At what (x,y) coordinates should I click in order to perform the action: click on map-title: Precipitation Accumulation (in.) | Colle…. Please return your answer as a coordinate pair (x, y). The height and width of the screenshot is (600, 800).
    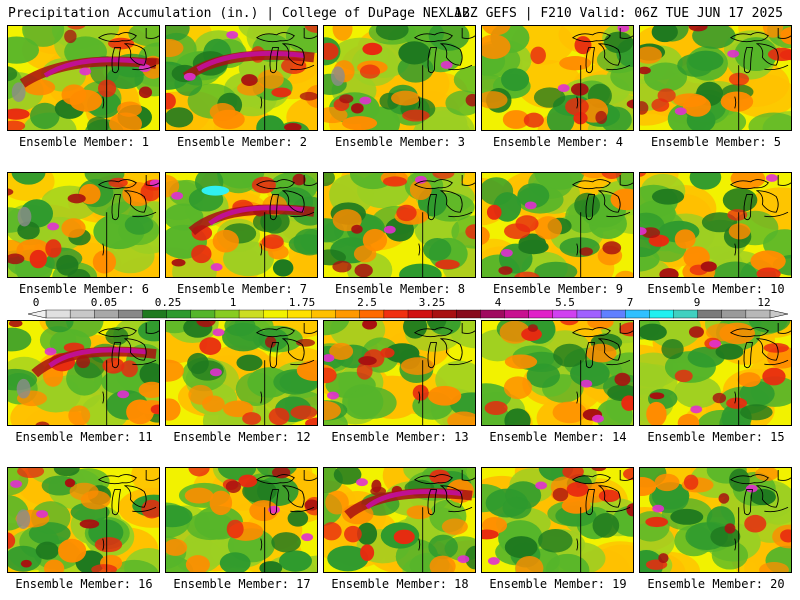
    Looking at the image, I should click on (239, 13).